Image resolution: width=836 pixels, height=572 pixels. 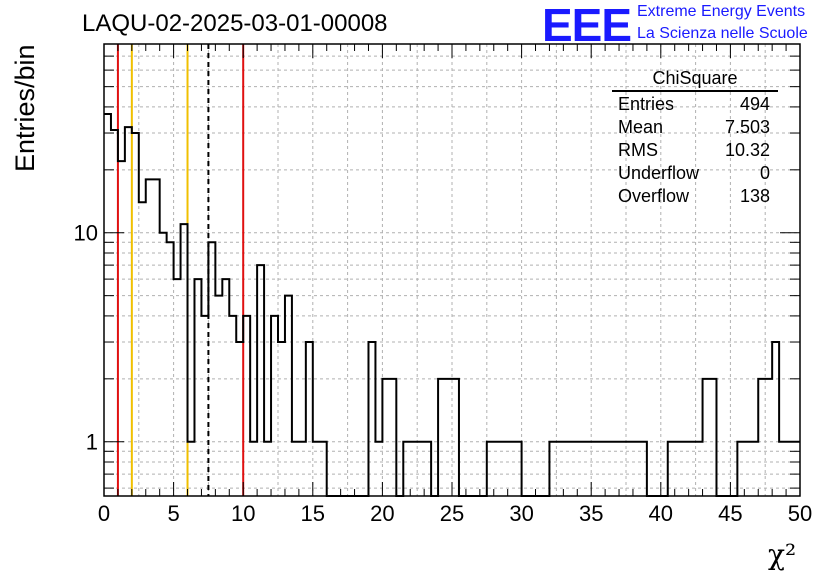 I want to click on x-axis-label: χ², so click(x=782, y=554).